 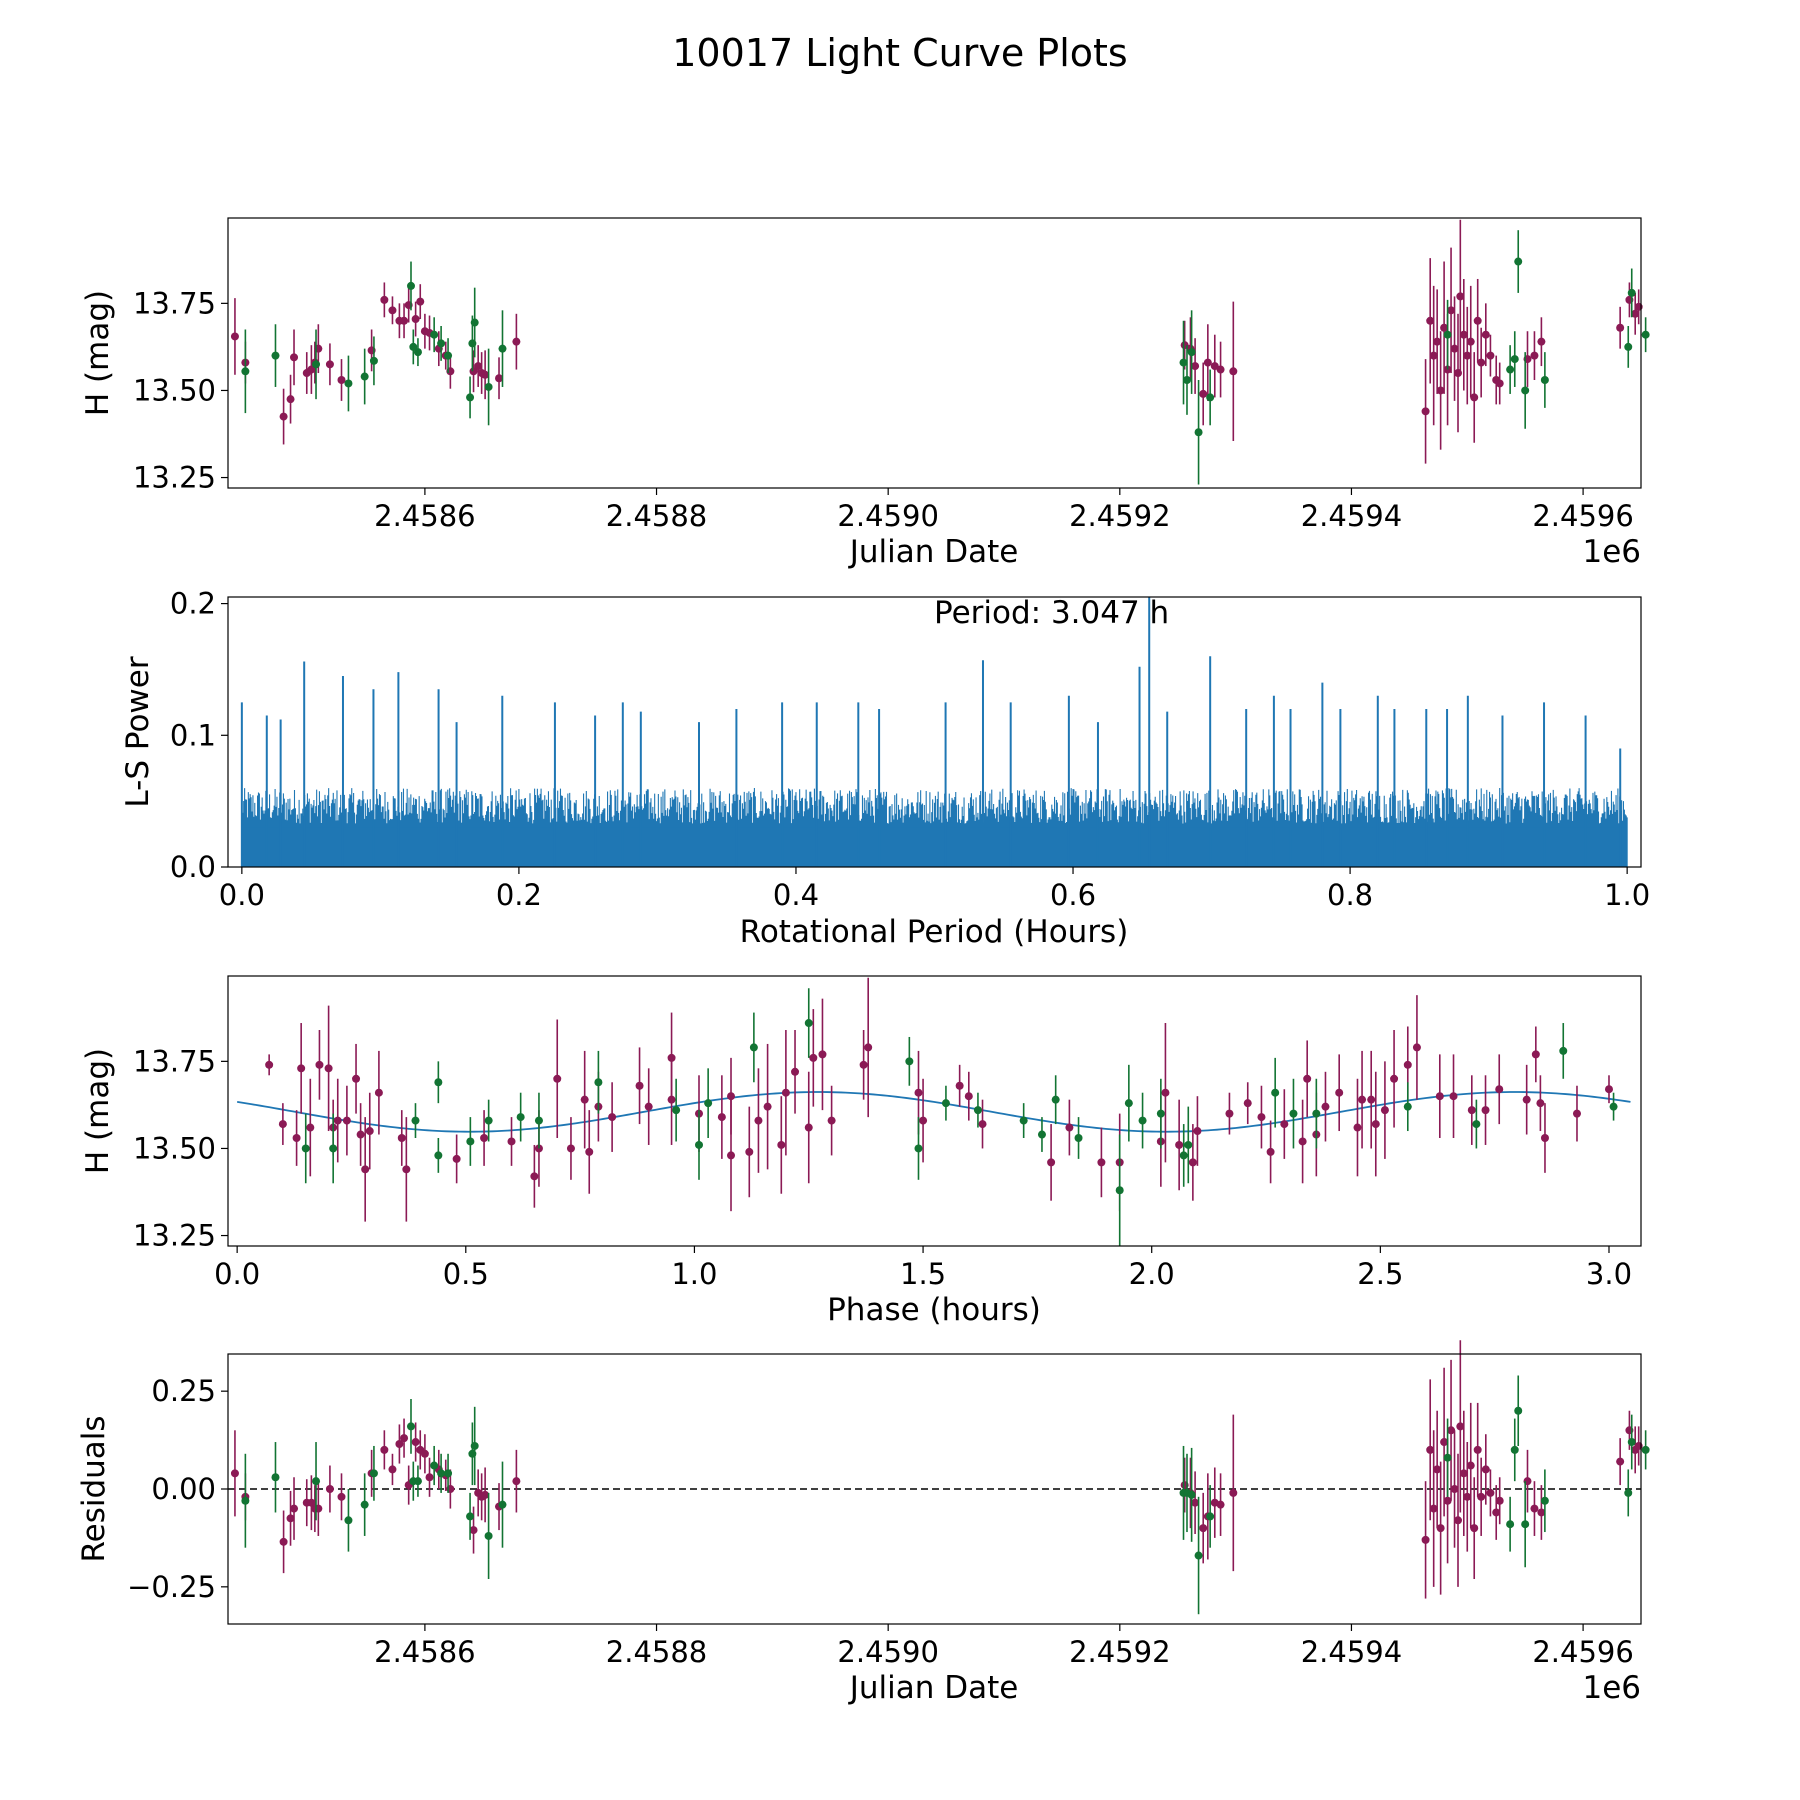 I want to click on y-tick-label: 13.50, so click(x=174, y=390).